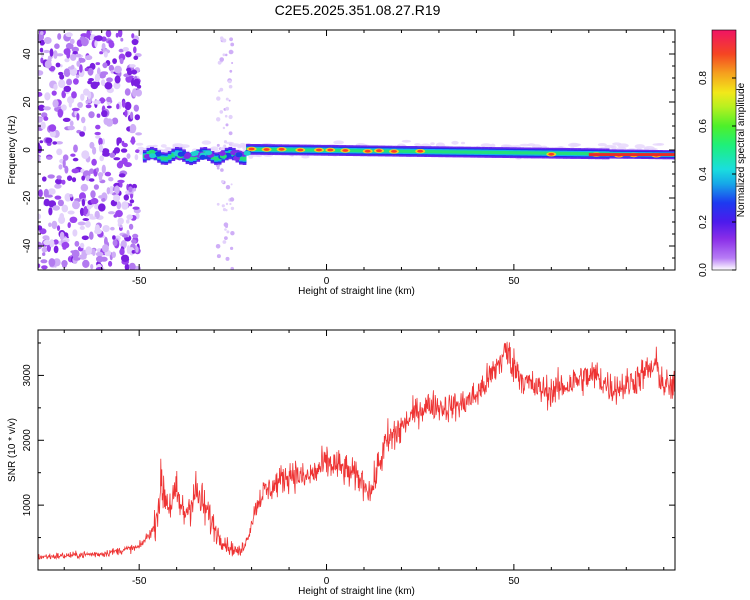  Describe the element at coordinates (356, 291) in the screenshot. I see `x-axis-label: Height of straight line (km)` at that location.